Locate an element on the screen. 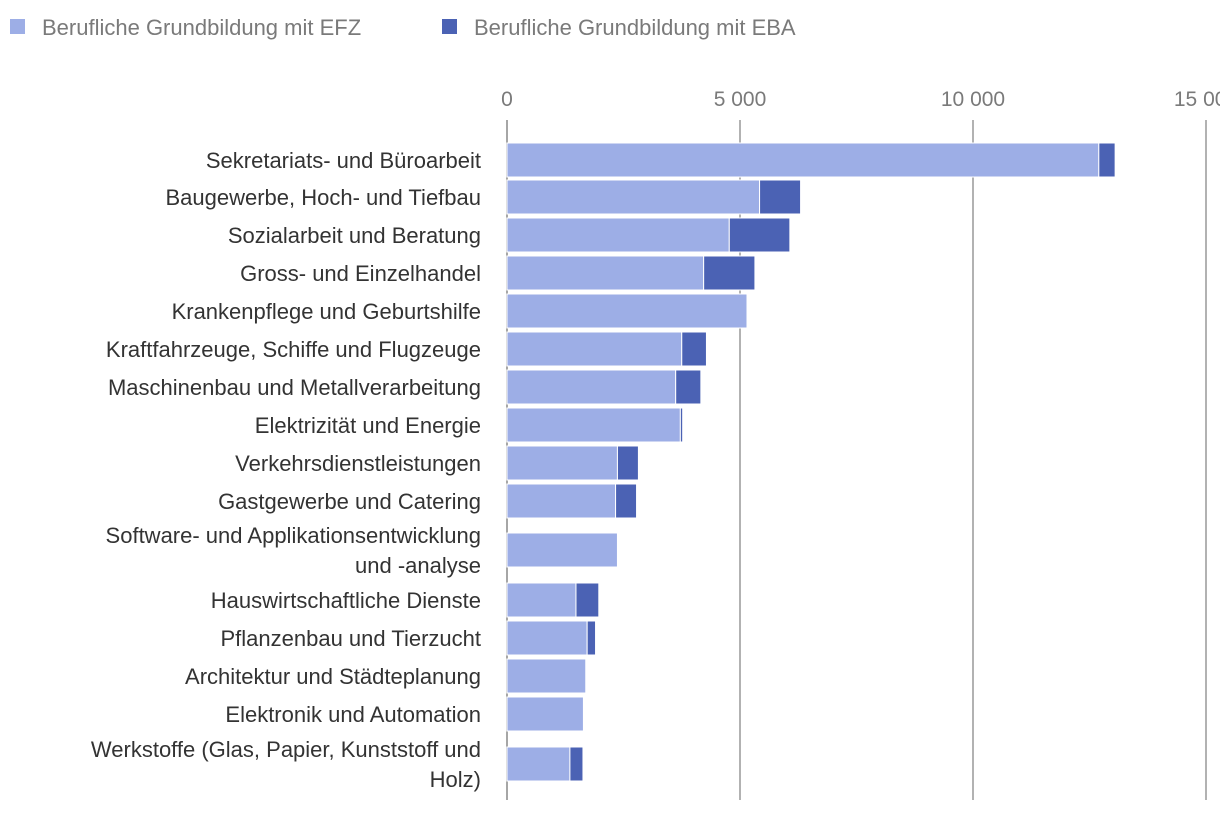 The image size is (1220, 814). category-label-15: Elektronik und Automation is located at coordinates (353, 714).